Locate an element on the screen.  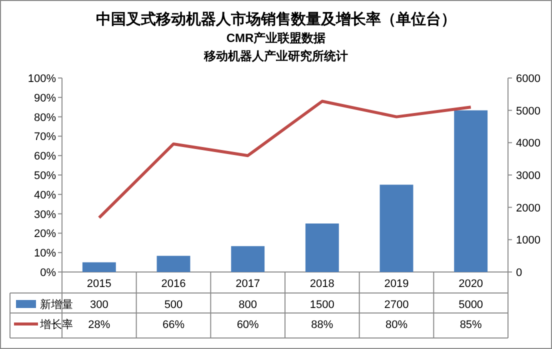
data-label: 88% is located at coordinates (322, 325).